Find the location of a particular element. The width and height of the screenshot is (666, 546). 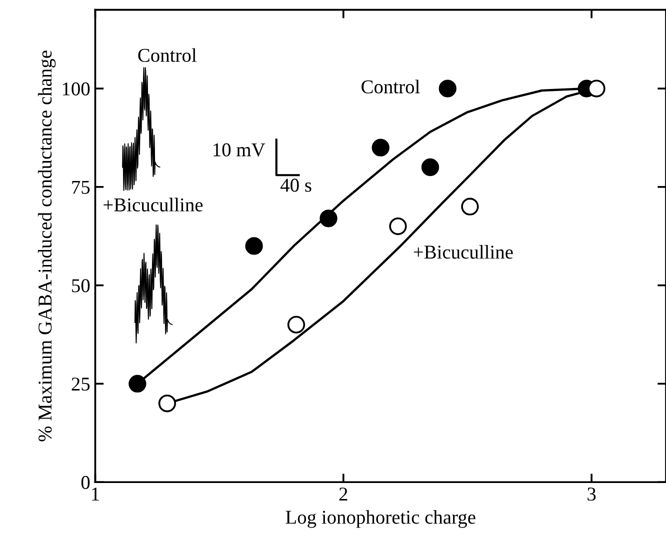

y-tick-label: 75 is located at coordinates (81, 187).